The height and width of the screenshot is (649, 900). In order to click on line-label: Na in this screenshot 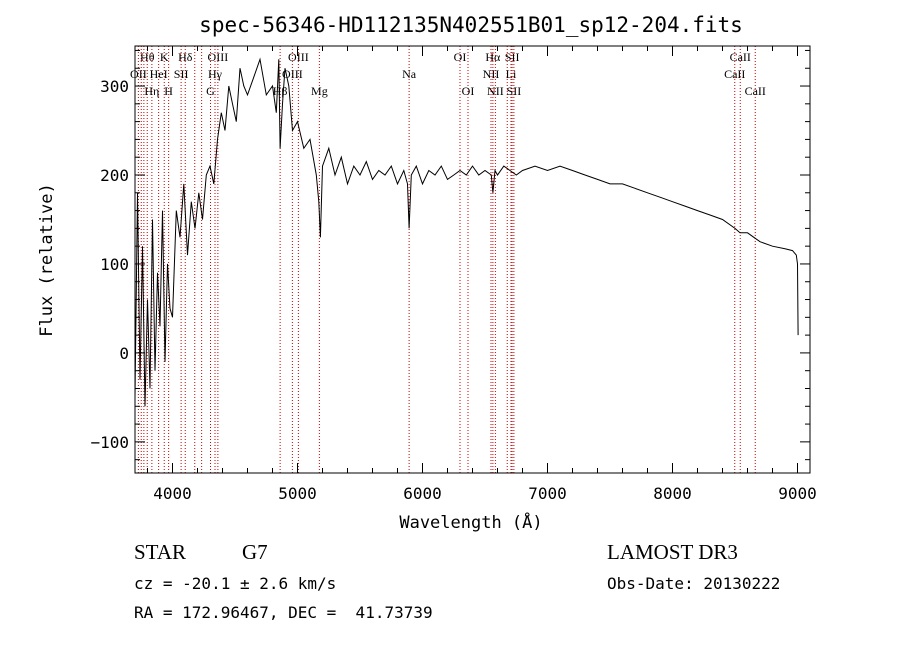, I will do `click(409, 74)`.